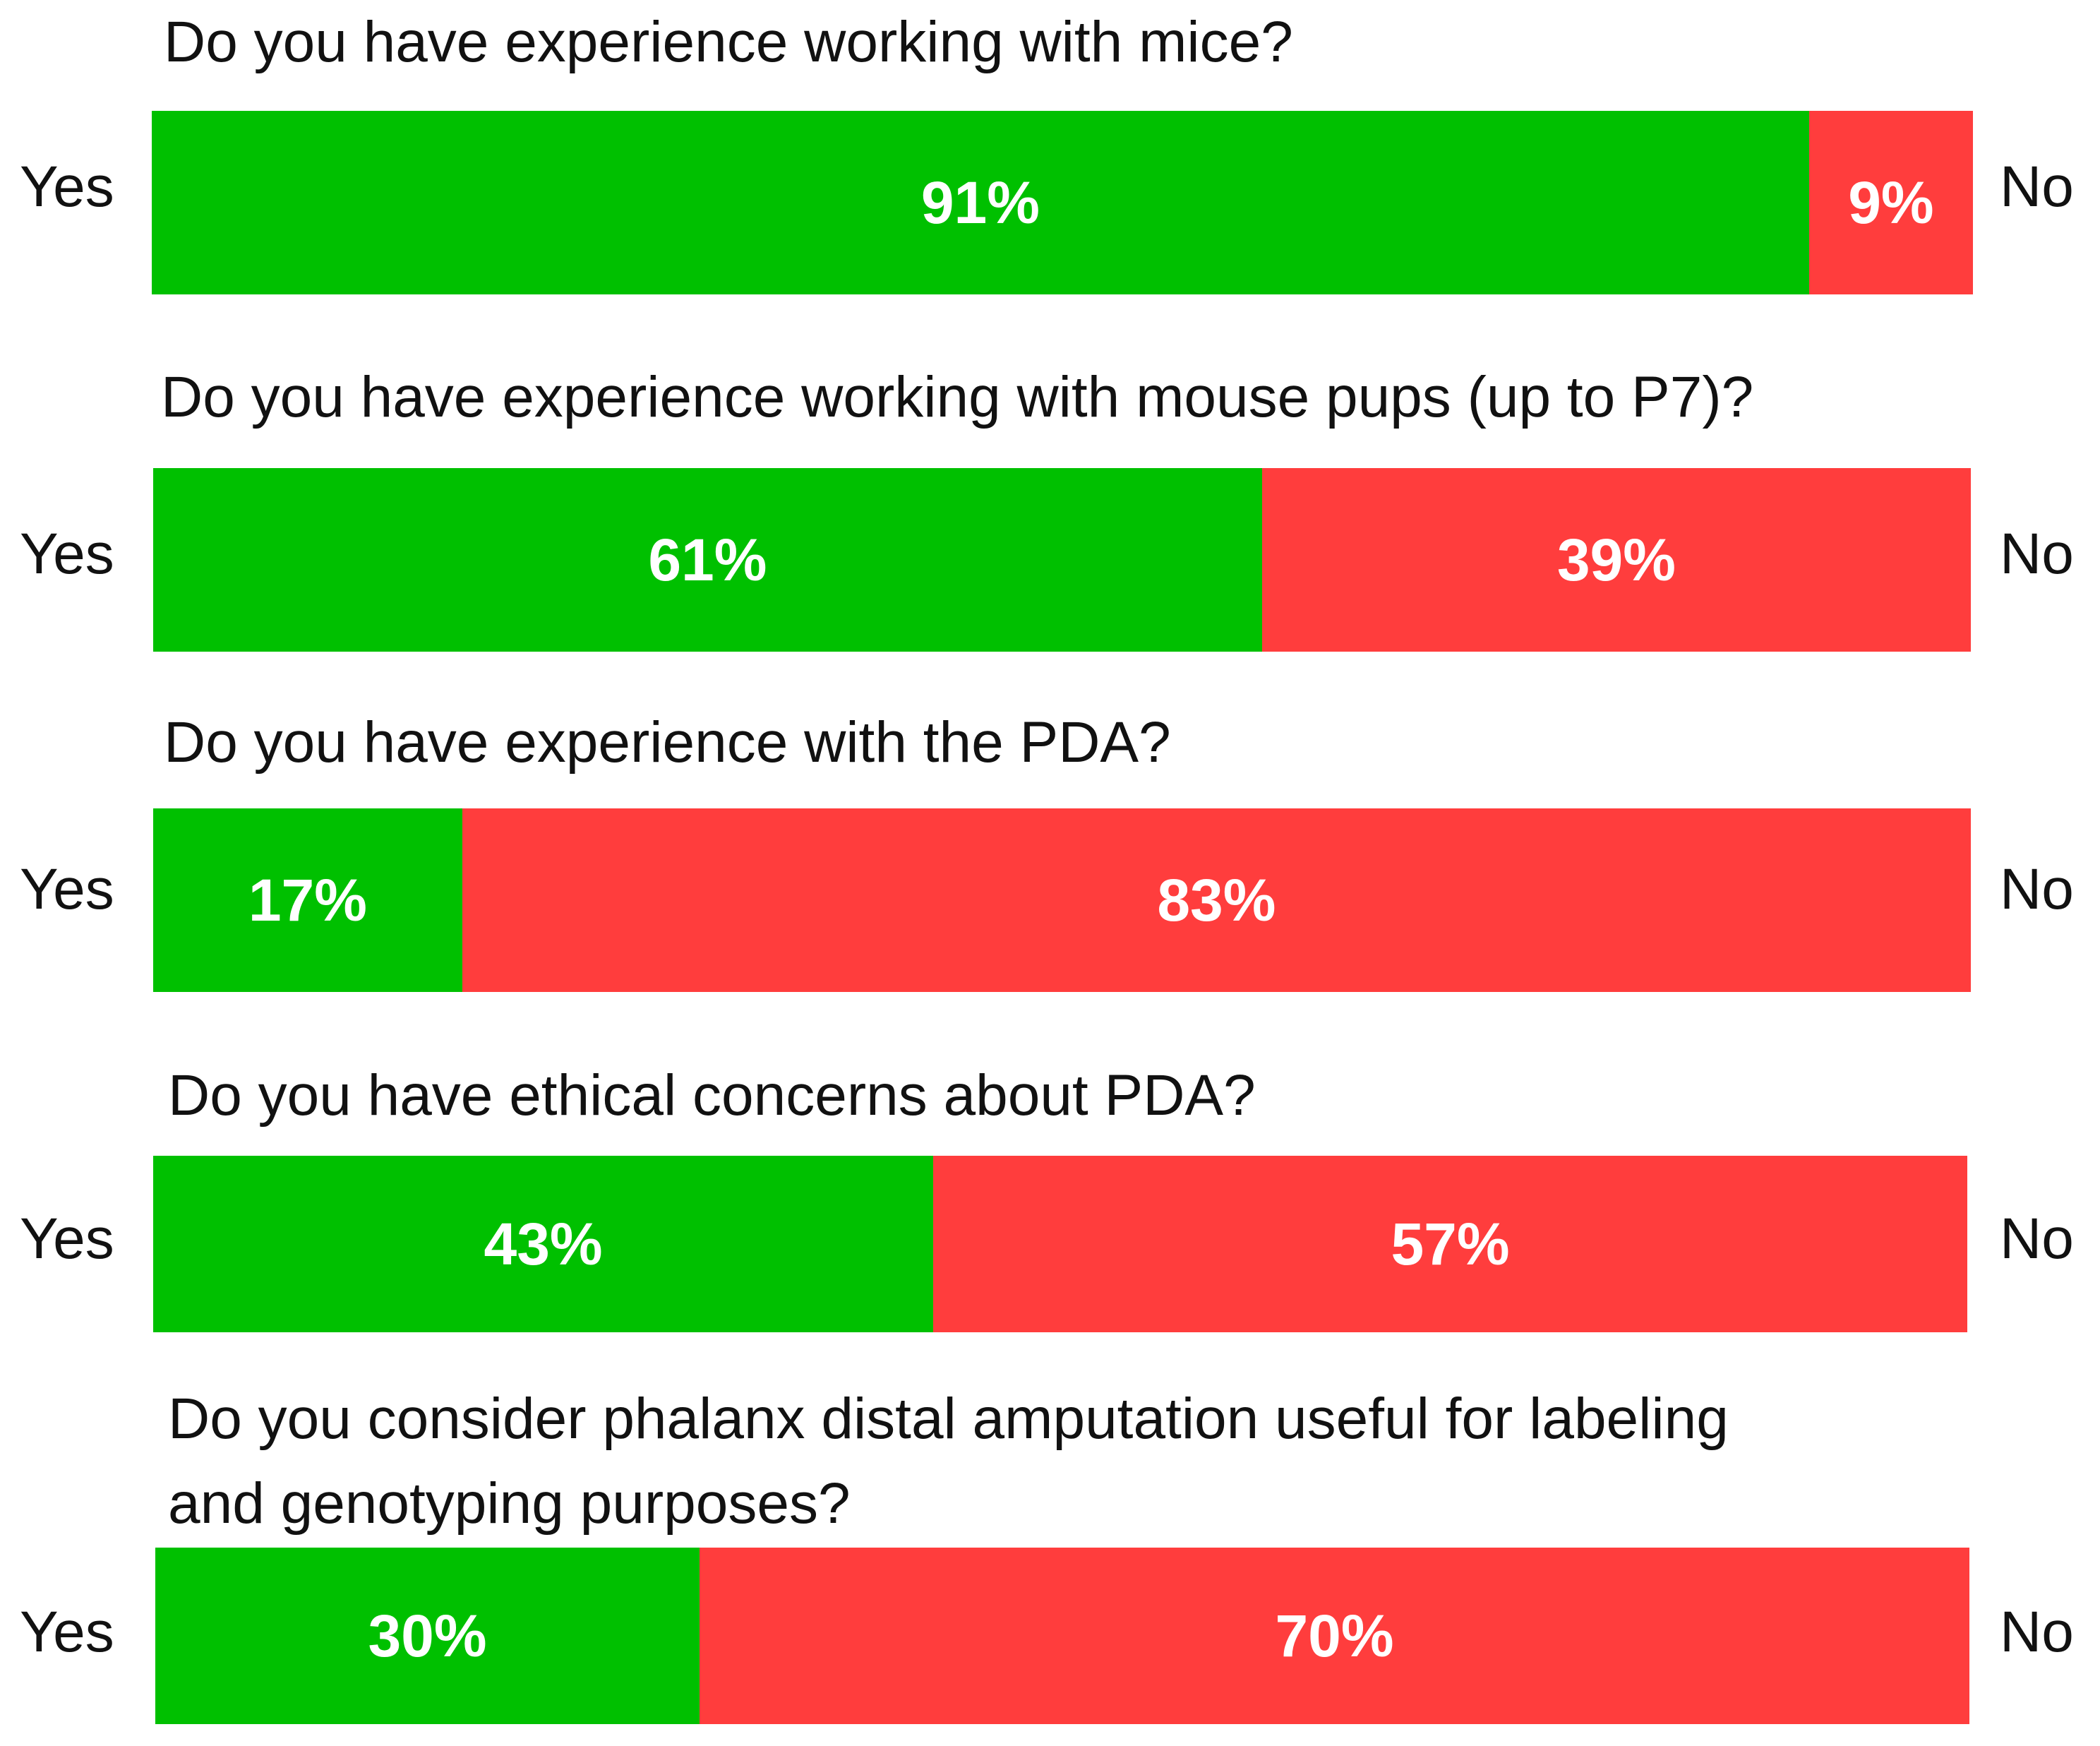 This screenshot has height=1746, width=2100. Describe the element at coordinates (67, 187) in the screenshot. I see `yes-label-1: Yes` at that location.